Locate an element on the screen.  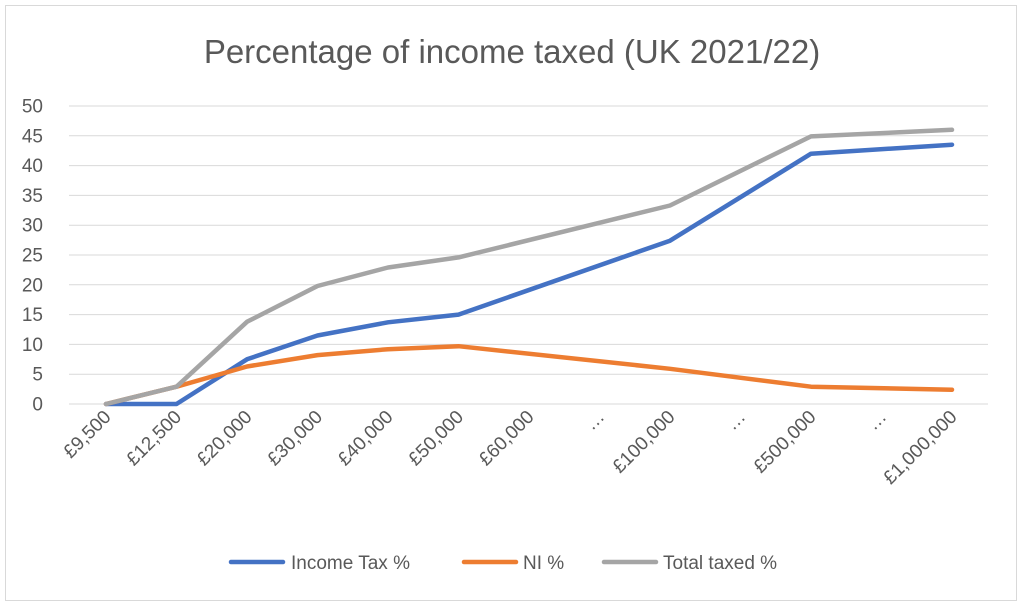
y-tick-label: 40 is located at coordinates (32, 166).